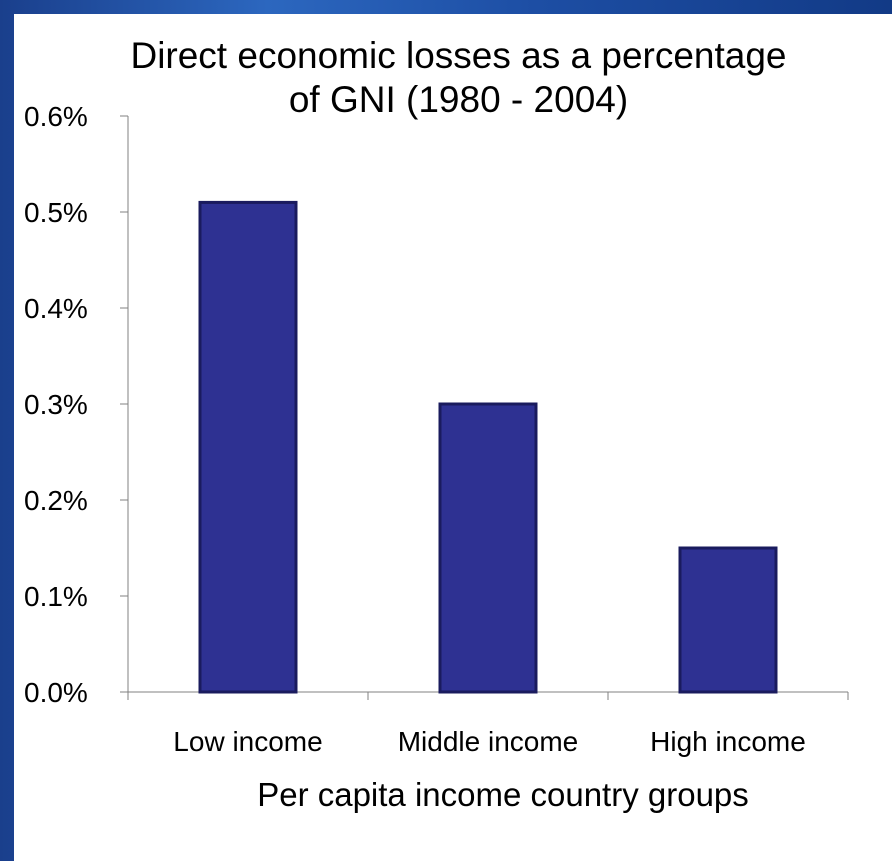 The height and width of the screenshot is (861, 892). I want to click on y-tick-label: 0.5%, so click(56, 212).